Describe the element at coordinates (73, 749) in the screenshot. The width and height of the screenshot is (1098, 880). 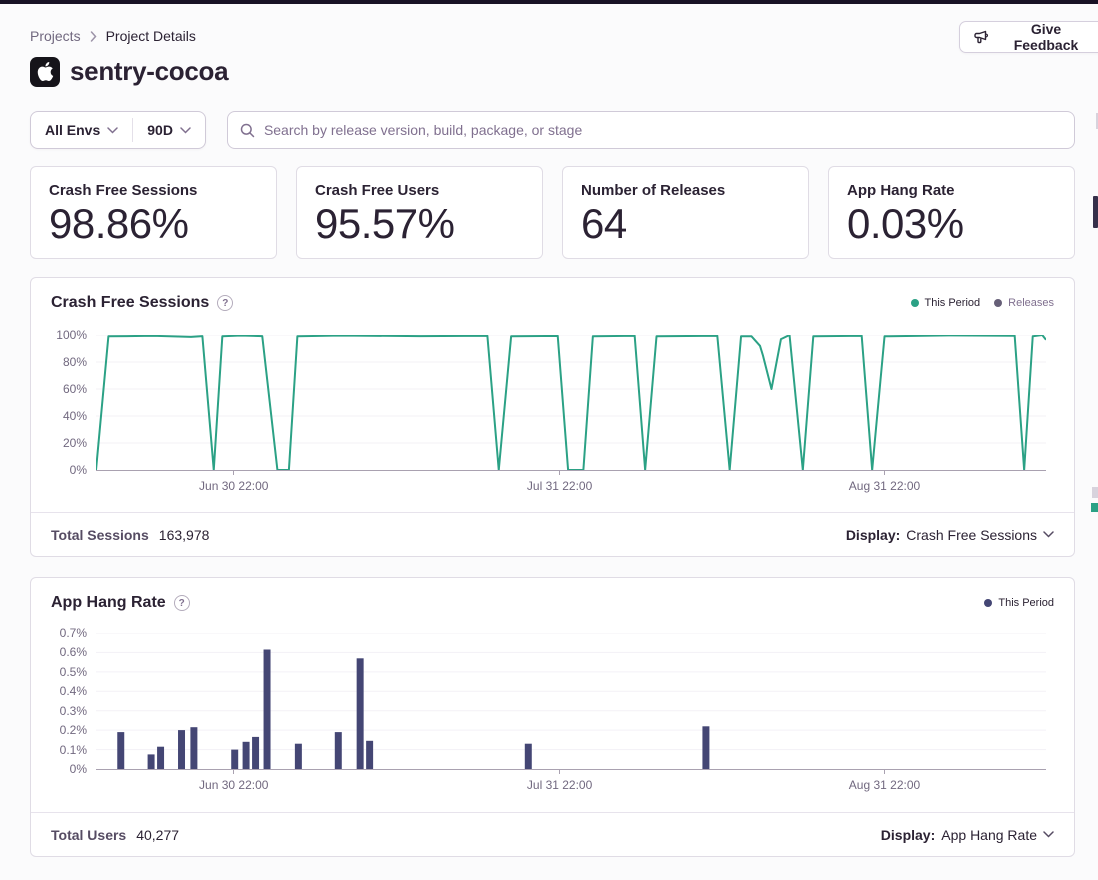
I see `y-axis-label: 0.1%` at that location.